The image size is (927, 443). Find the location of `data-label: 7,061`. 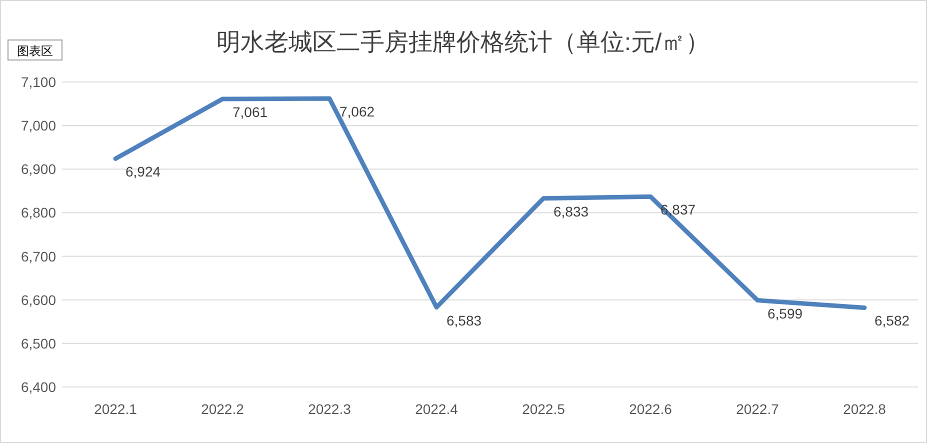

data-label: 7,061 is located at coordinates (250, 112).